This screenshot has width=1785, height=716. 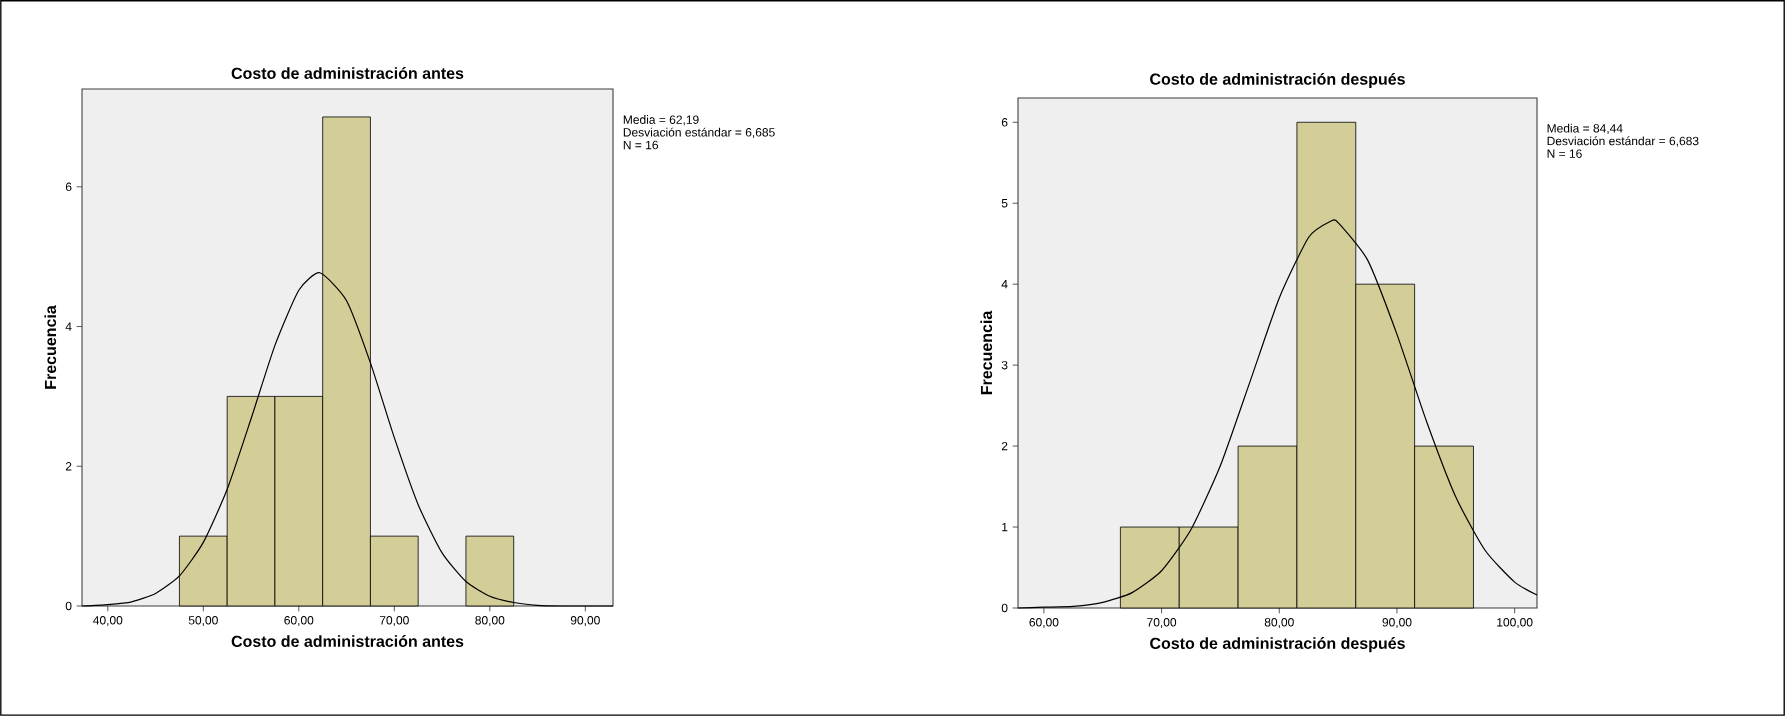 I want to click on x-axis-title: Costo de administración después, so click(x=1277, y=645).